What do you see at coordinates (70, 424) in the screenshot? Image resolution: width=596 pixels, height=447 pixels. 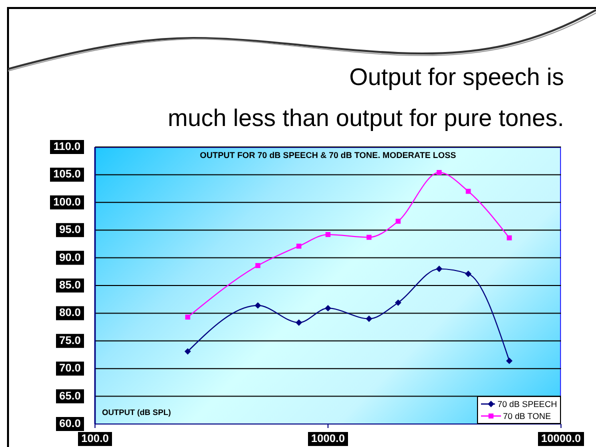 I see `y-tick-label: 60.0` at bounding box center [70, 424].